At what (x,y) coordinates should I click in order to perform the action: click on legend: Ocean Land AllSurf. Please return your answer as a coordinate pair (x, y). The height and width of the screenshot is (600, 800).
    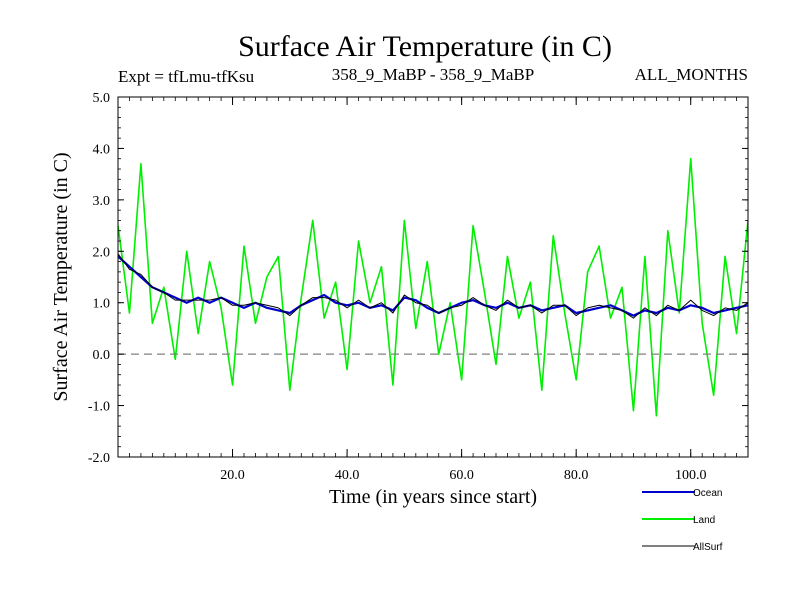
    Looking at the image, I should click on (682, 520).